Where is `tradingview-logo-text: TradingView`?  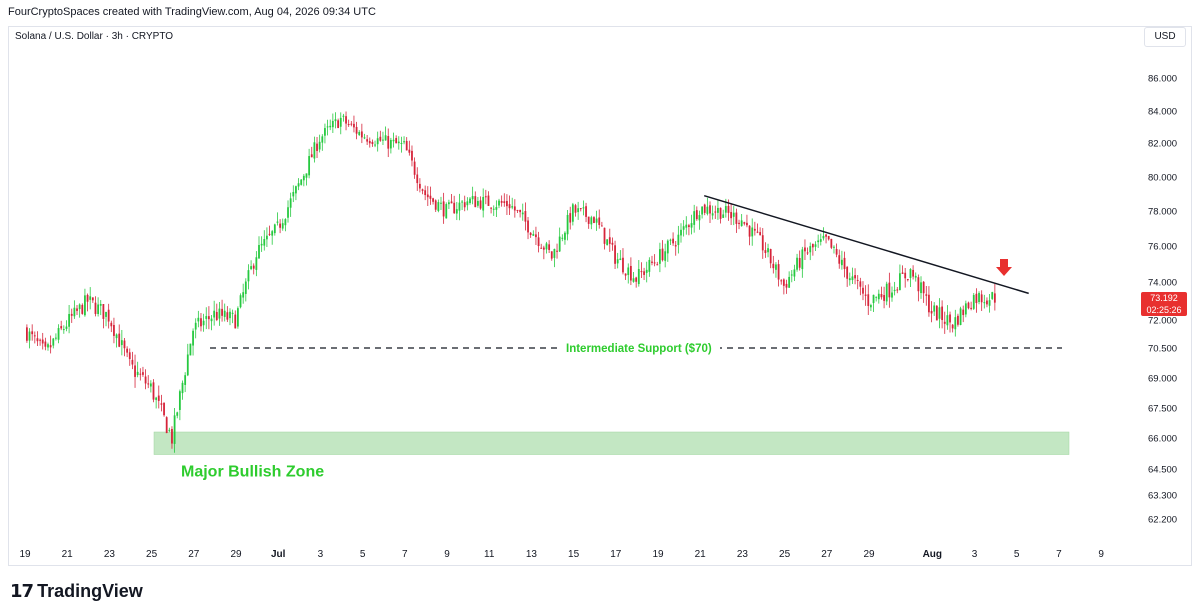
tradingview-logo-text: TradingView is located at coordinates (90, 590).